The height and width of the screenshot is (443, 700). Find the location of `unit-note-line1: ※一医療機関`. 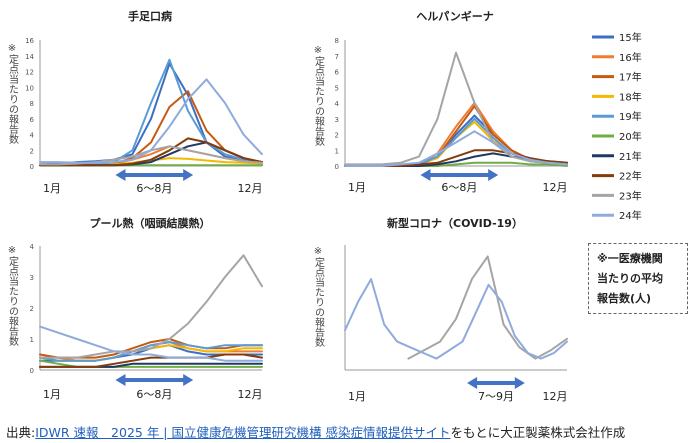

unit-note-line1: ※一医療機関 is located at coordinates (630, 258).